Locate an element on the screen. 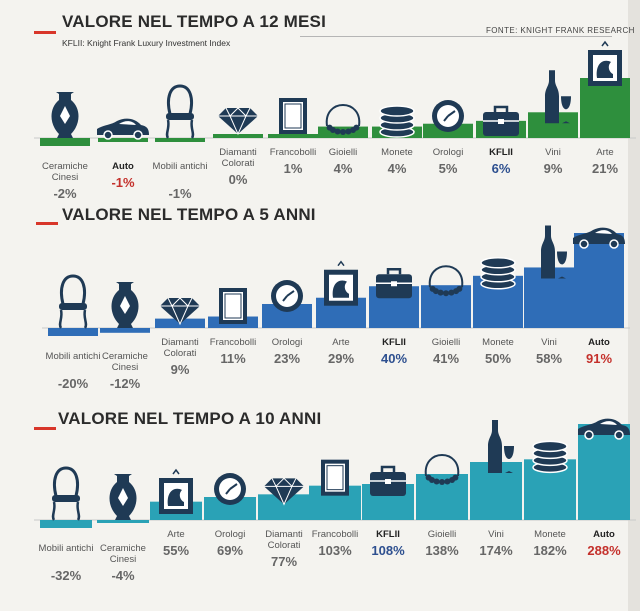  value-label: 108% is located at coordinates (388, 550).